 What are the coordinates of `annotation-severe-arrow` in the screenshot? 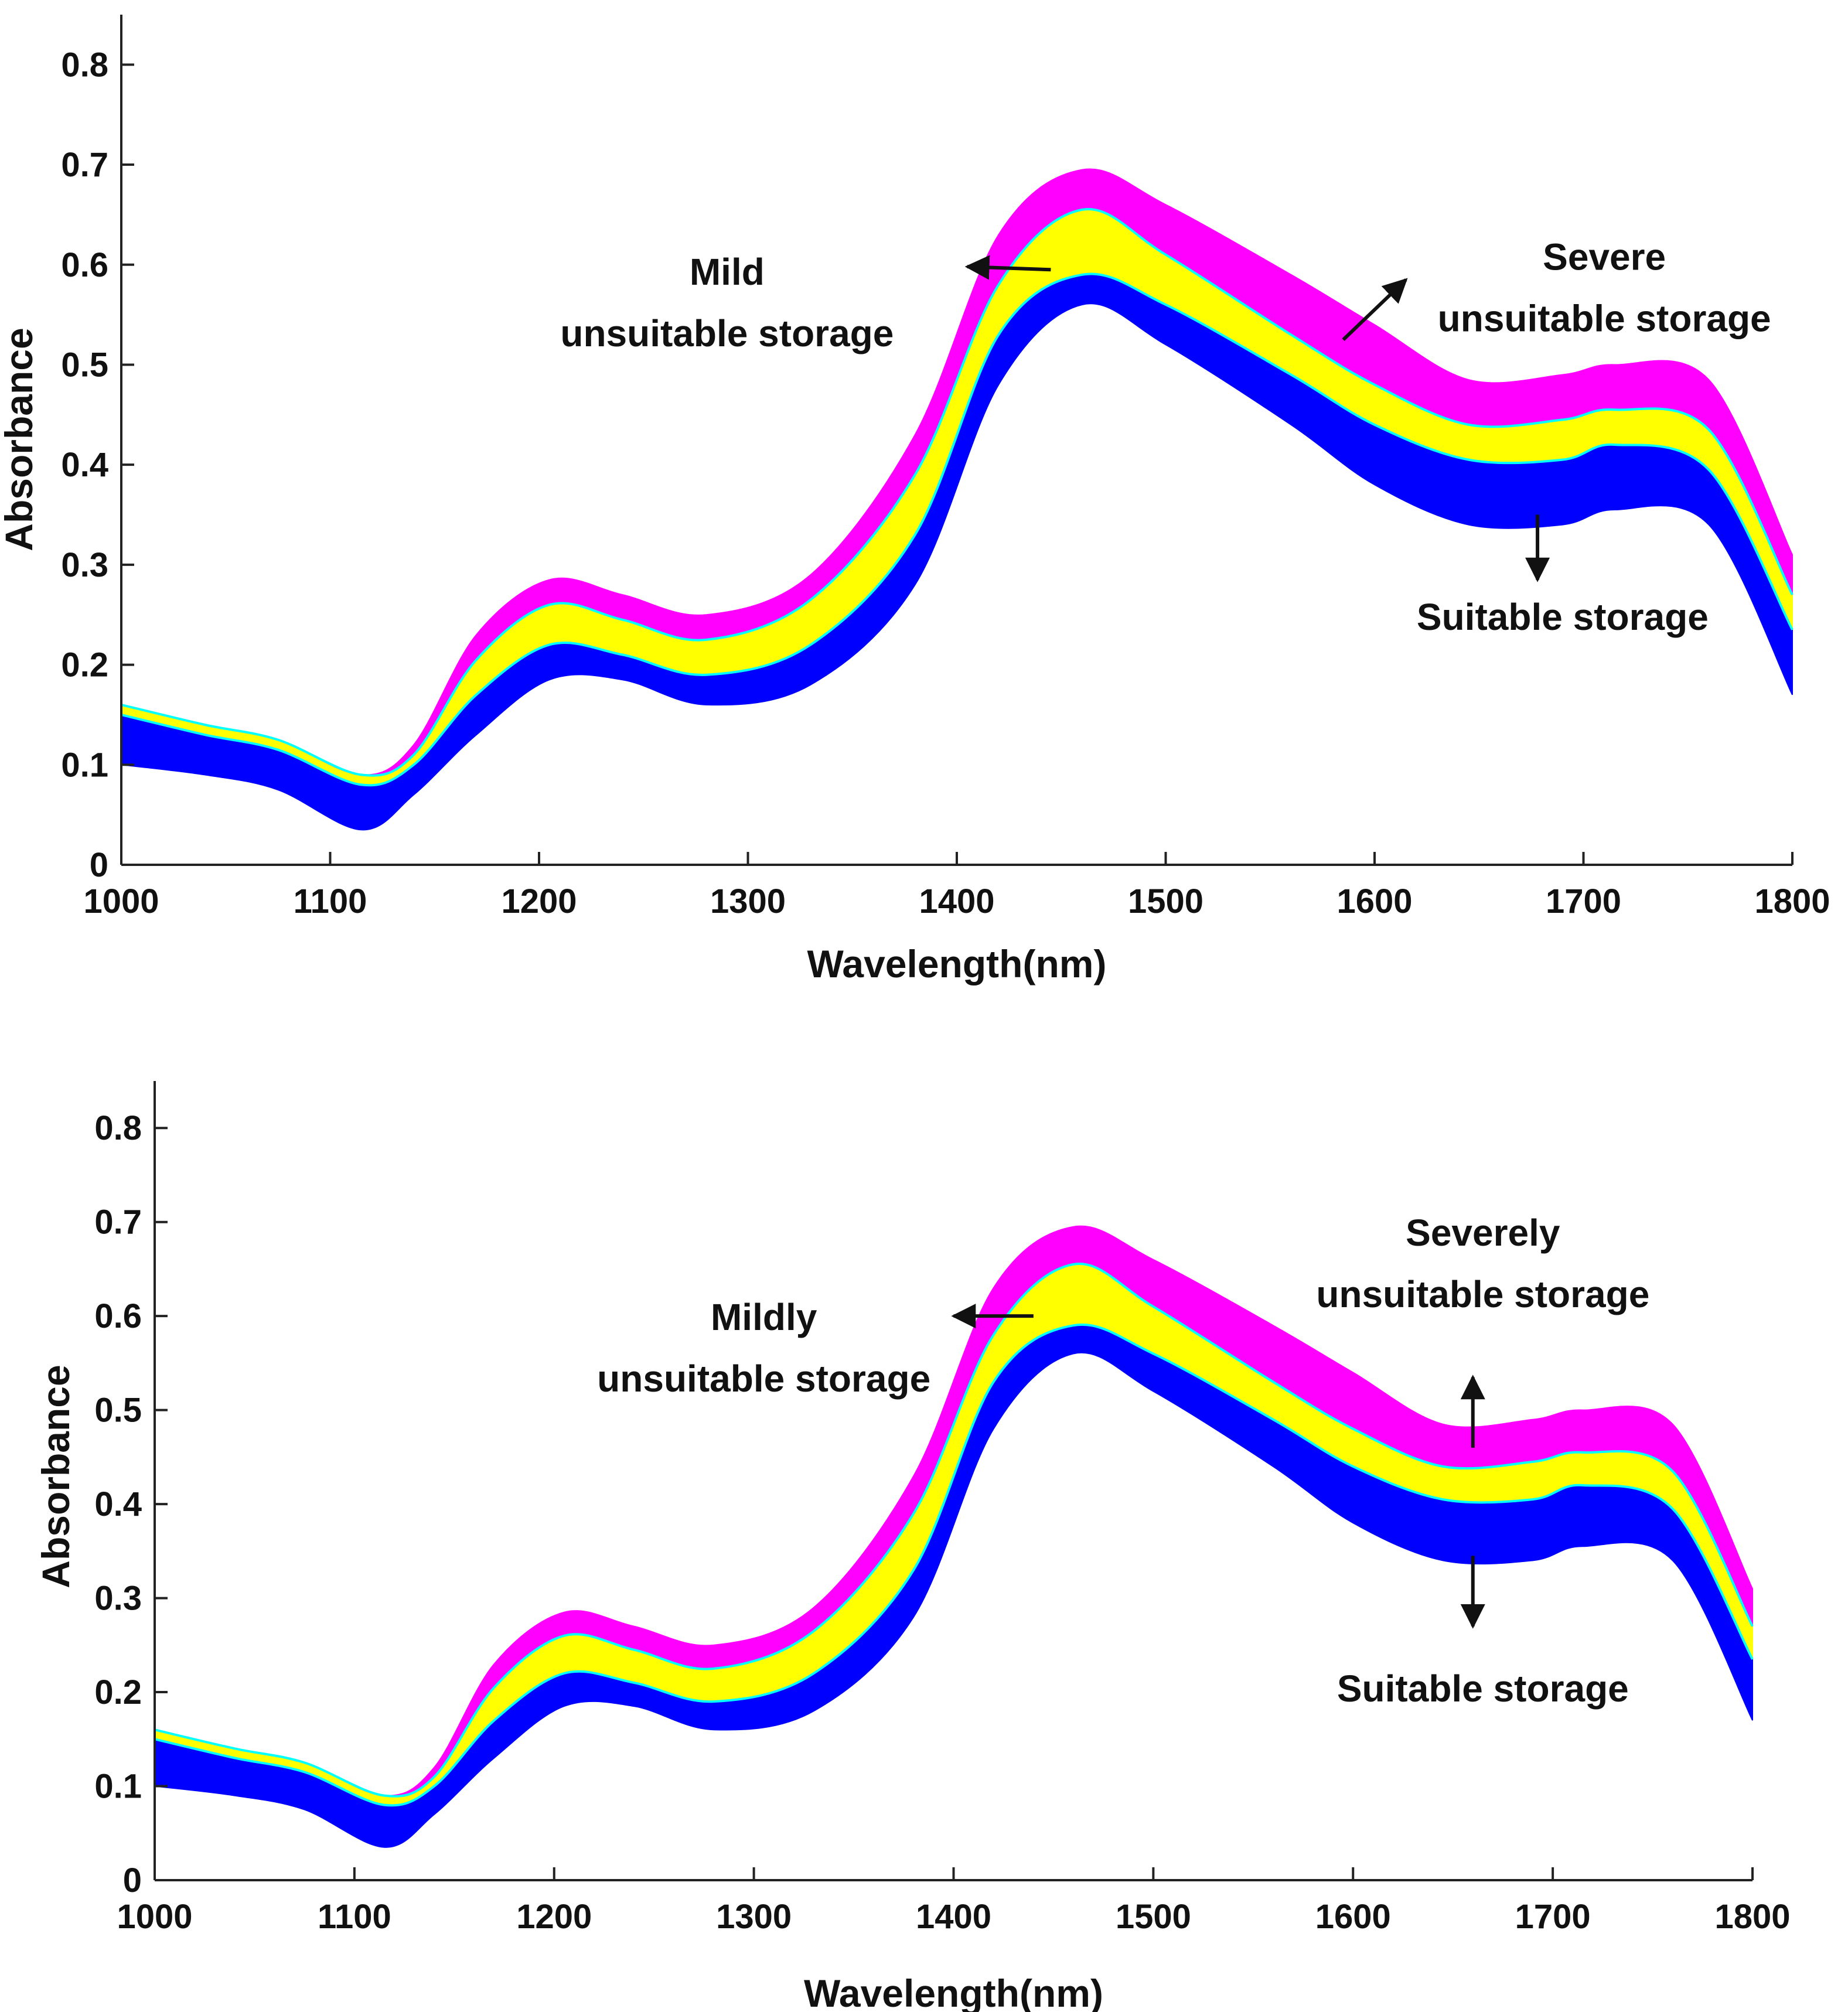 It's located at (1375, 309).